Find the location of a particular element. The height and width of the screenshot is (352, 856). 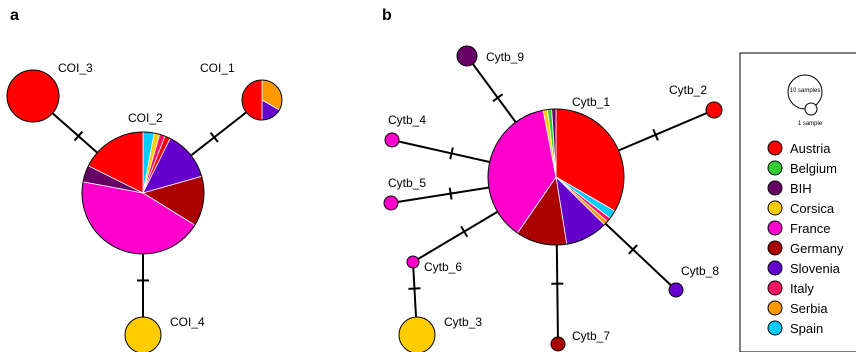

legend-size-small-circle is located at coordinates (811, 109).